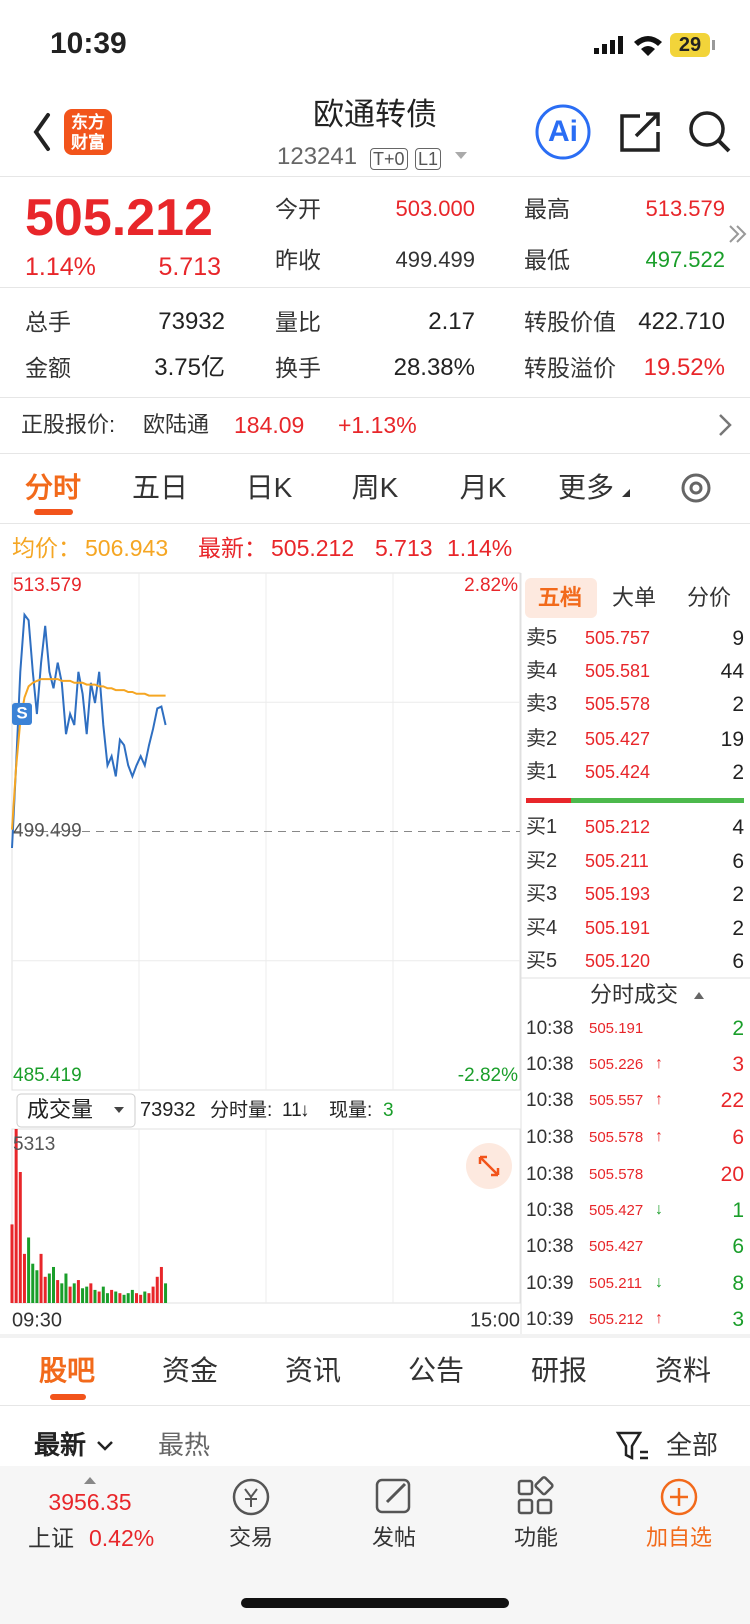  Describe the element at coordinates (738, 638) in the screenshot. I see `book-volume: 9` at that location.